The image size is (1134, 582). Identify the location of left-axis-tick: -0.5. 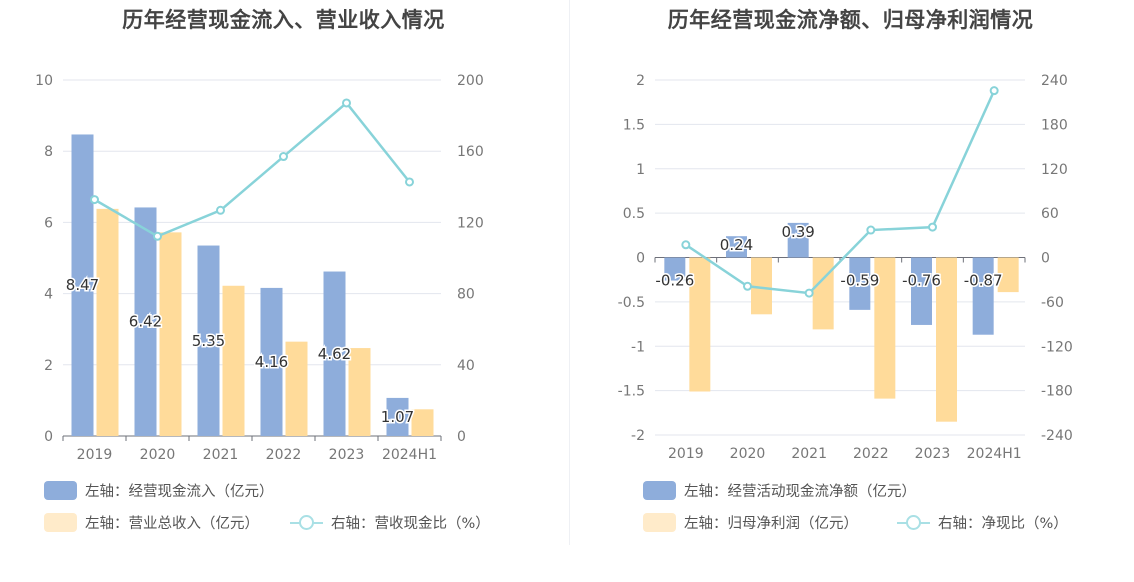
(631, 303).